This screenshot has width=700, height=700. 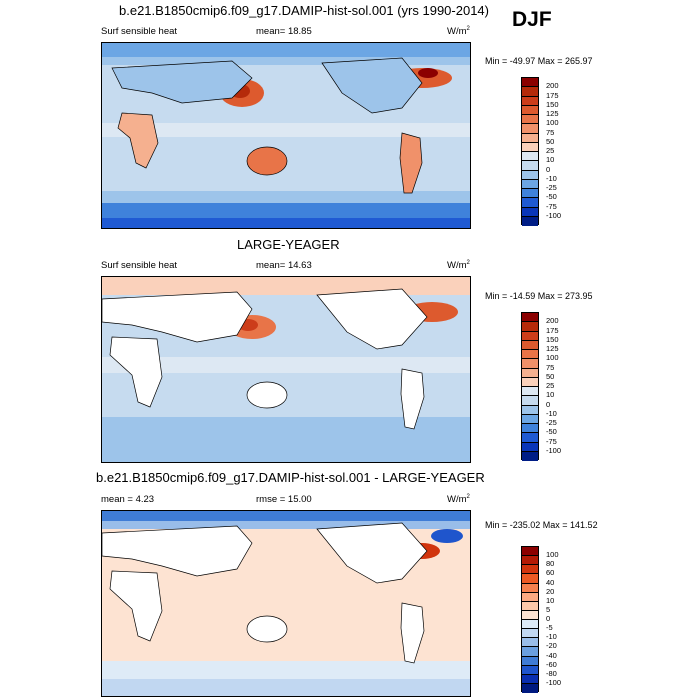 I want to click on panel3-colorbar-tick-label: -5, so click(x=549, y=628).